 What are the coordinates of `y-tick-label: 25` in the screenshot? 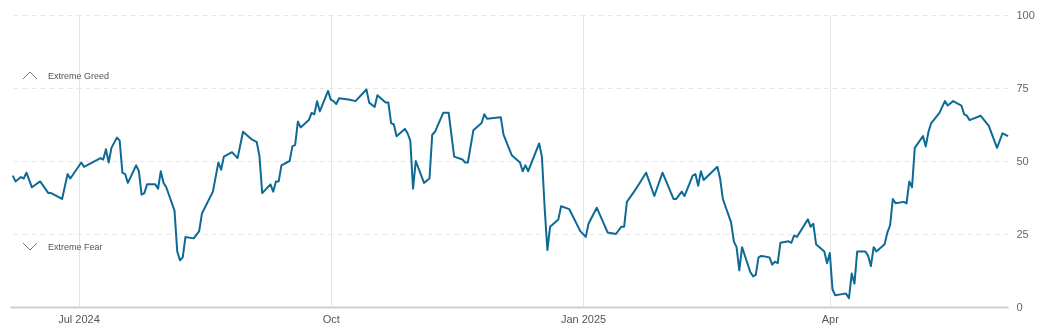 It's located at (1022, 233).